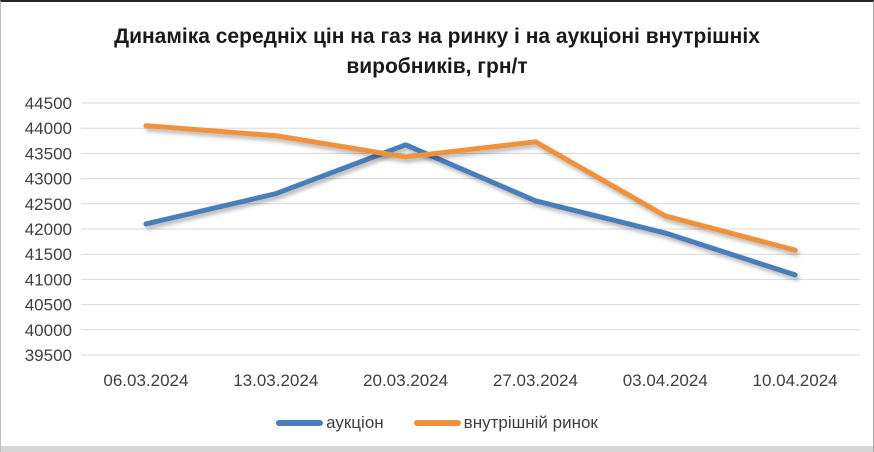 The image size is (874, 452). Describe the element at coordinates (300, 423) in the screenshot. I see `legend-swatch-auction` at that location.